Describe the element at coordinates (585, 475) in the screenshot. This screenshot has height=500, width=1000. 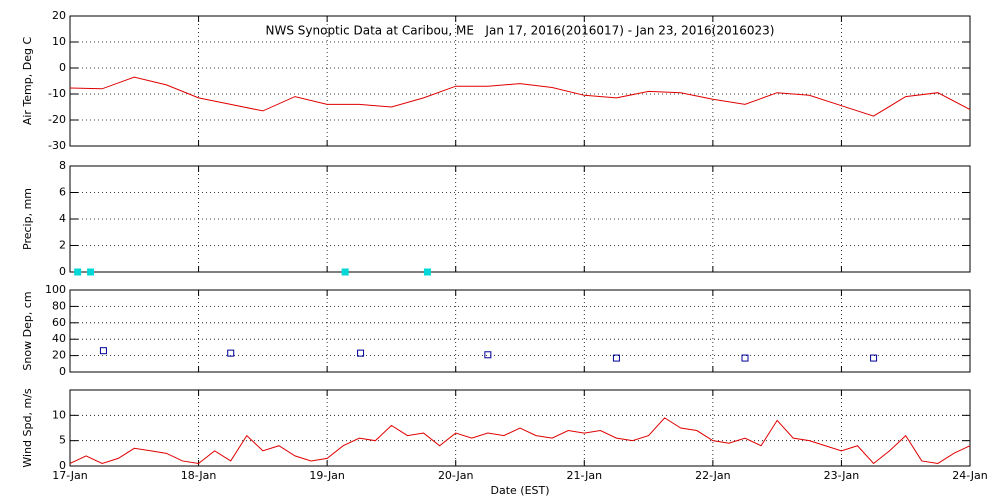
I see `x-tick-label: 21-Jan` at that location.